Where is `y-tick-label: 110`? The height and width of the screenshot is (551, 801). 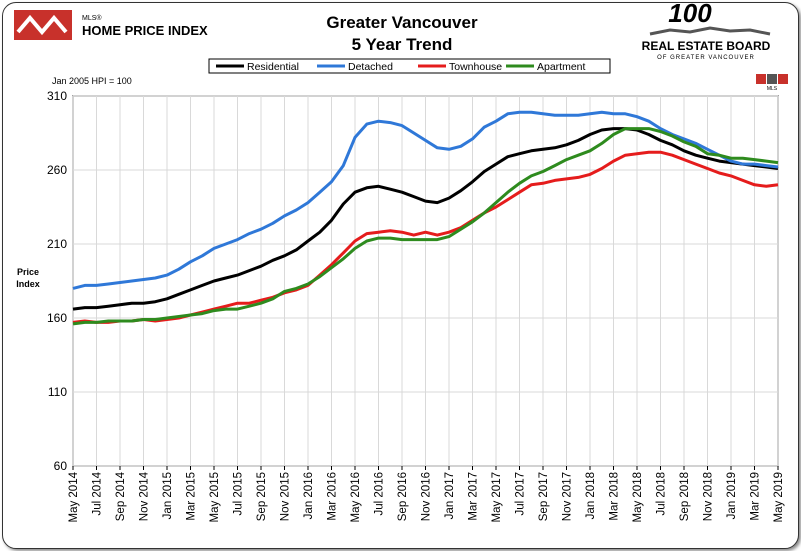
y-tick-label: 110 is located at coordinates (57, 392).